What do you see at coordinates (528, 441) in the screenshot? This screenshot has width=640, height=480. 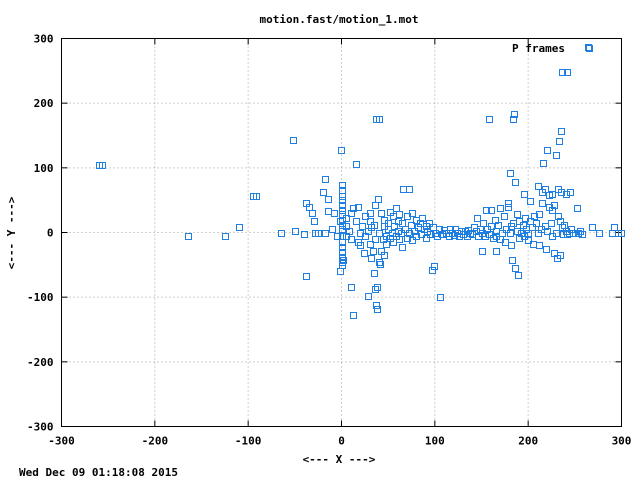 I see `x-tick-label: 200` at bounding box center [528, 441].